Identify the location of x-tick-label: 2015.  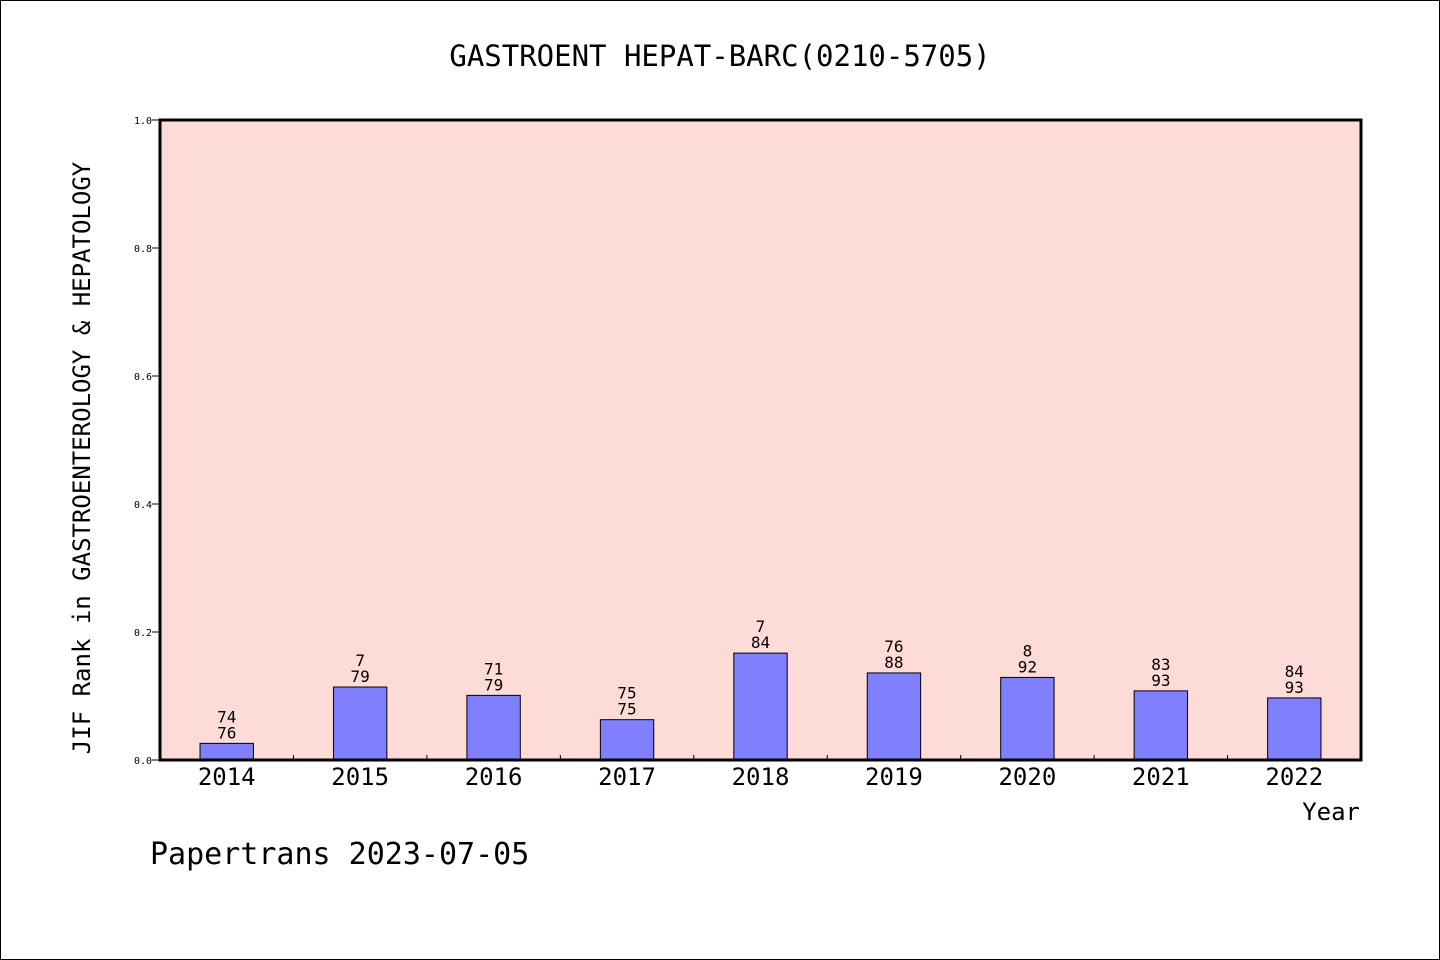
(360, 777).